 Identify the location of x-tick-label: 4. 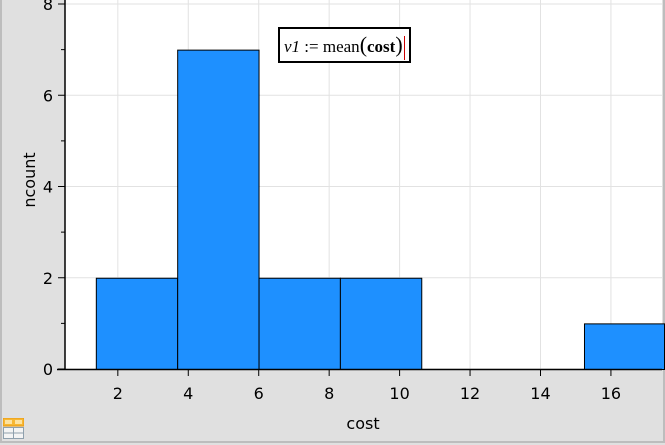
(188, 393).